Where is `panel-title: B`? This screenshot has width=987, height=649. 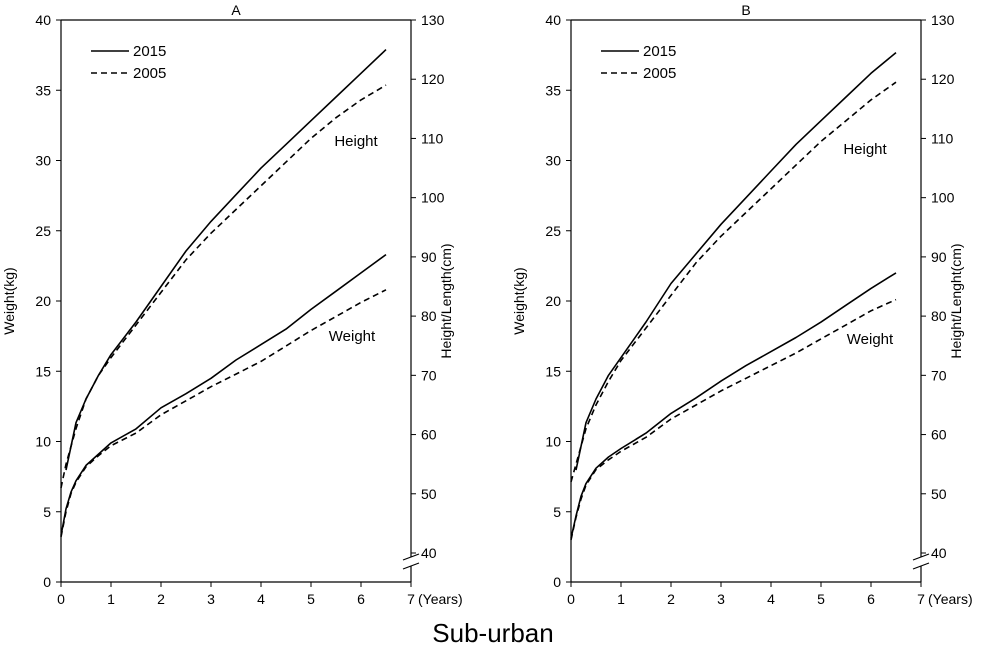
panel-title: B is located at coordinates (745, 10).